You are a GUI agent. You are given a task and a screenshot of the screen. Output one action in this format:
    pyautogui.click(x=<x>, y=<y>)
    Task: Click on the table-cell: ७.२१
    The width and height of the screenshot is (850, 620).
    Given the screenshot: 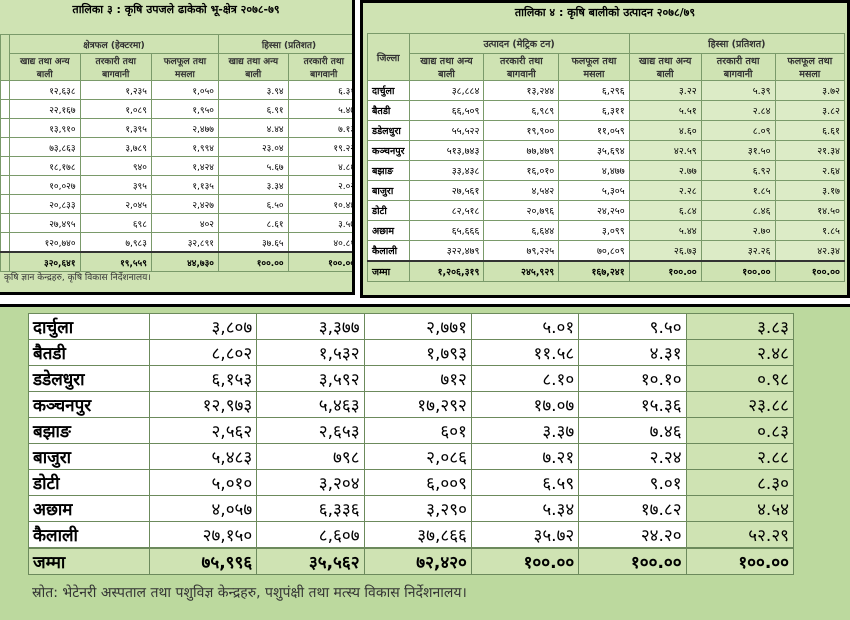 What is the action you would take?
    pyautogui.click(x=525, y=456)
    